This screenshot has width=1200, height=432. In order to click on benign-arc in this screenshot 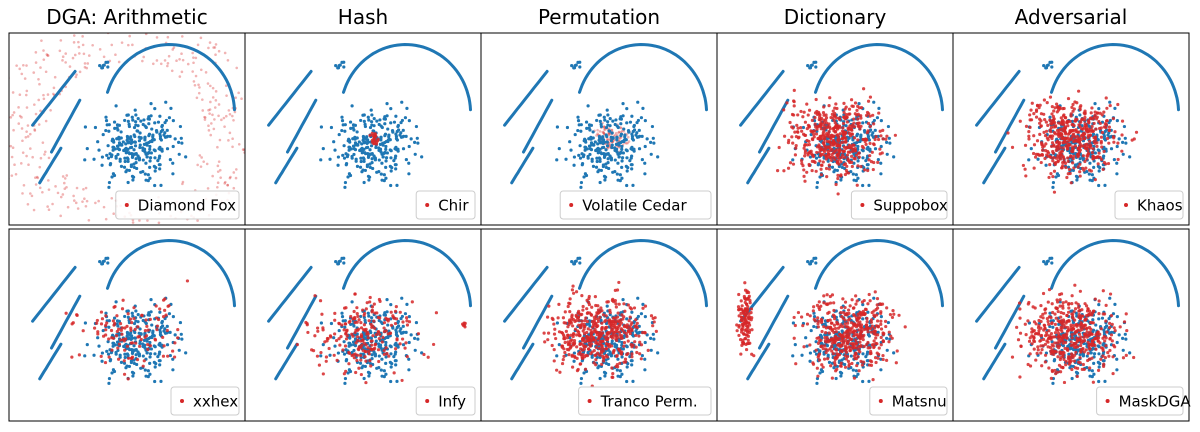, I will do `click(302, 126)`.